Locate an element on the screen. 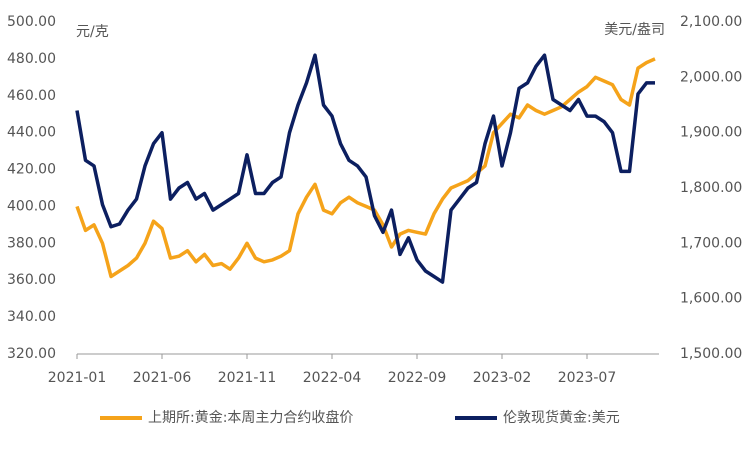  y-tick-label: 320.00 is located at coordinates (31, 354).